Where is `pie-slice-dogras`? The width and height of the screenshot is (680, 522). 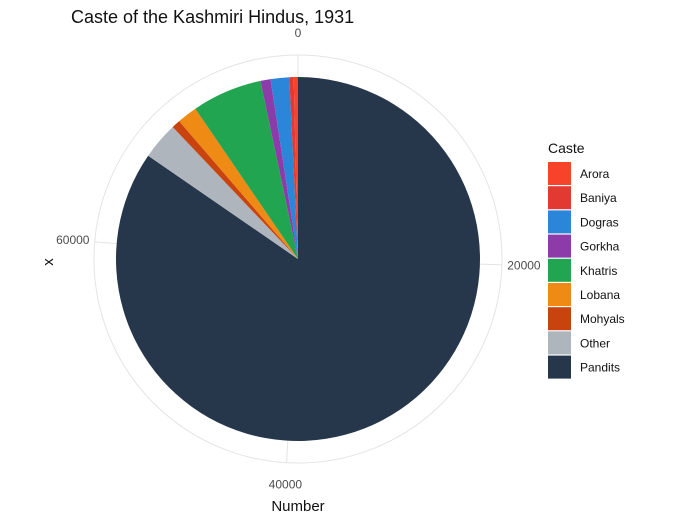
pie-slice-dogras is located at coordinates (284, 168).